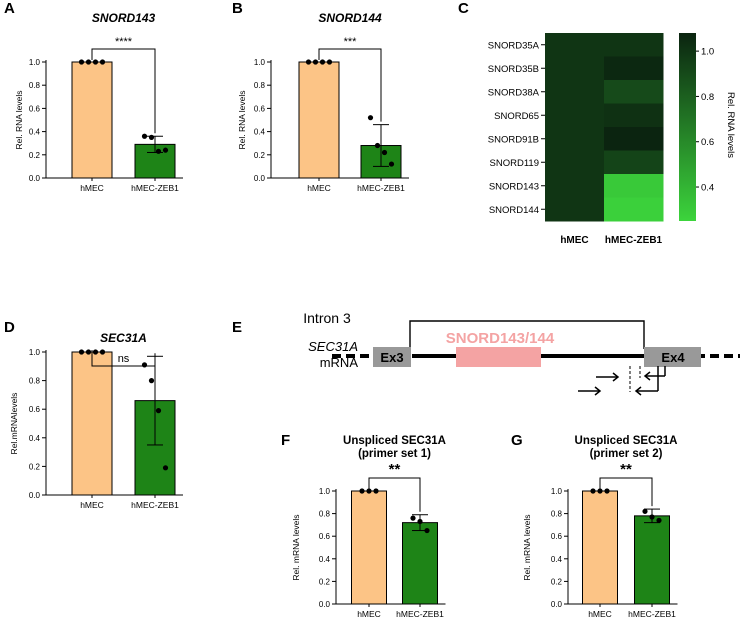  I want to click on row-label: SNORD119, so click(514, 163).